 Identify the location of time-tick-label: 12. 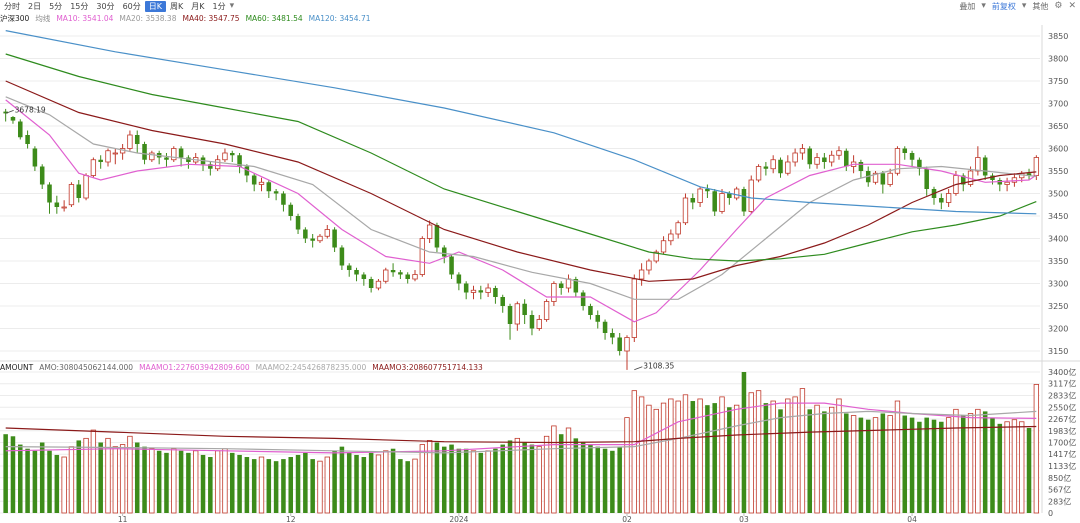
(291, 519).